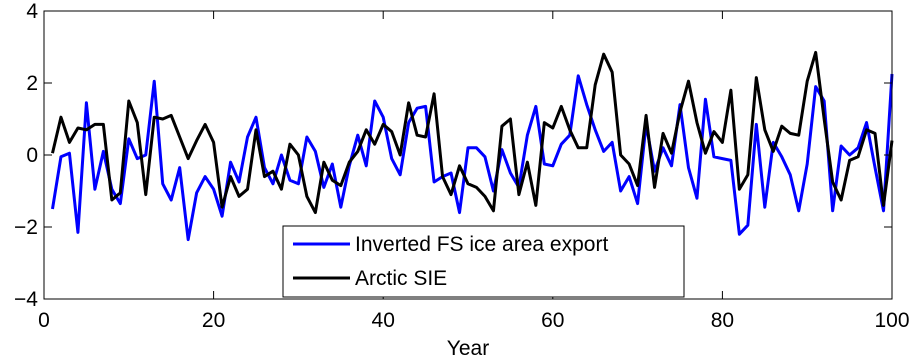  What do you see at coordinates (891, 320) in the screenshot?
I see `x-tick-label: 100` at bounding box center [891, 320].